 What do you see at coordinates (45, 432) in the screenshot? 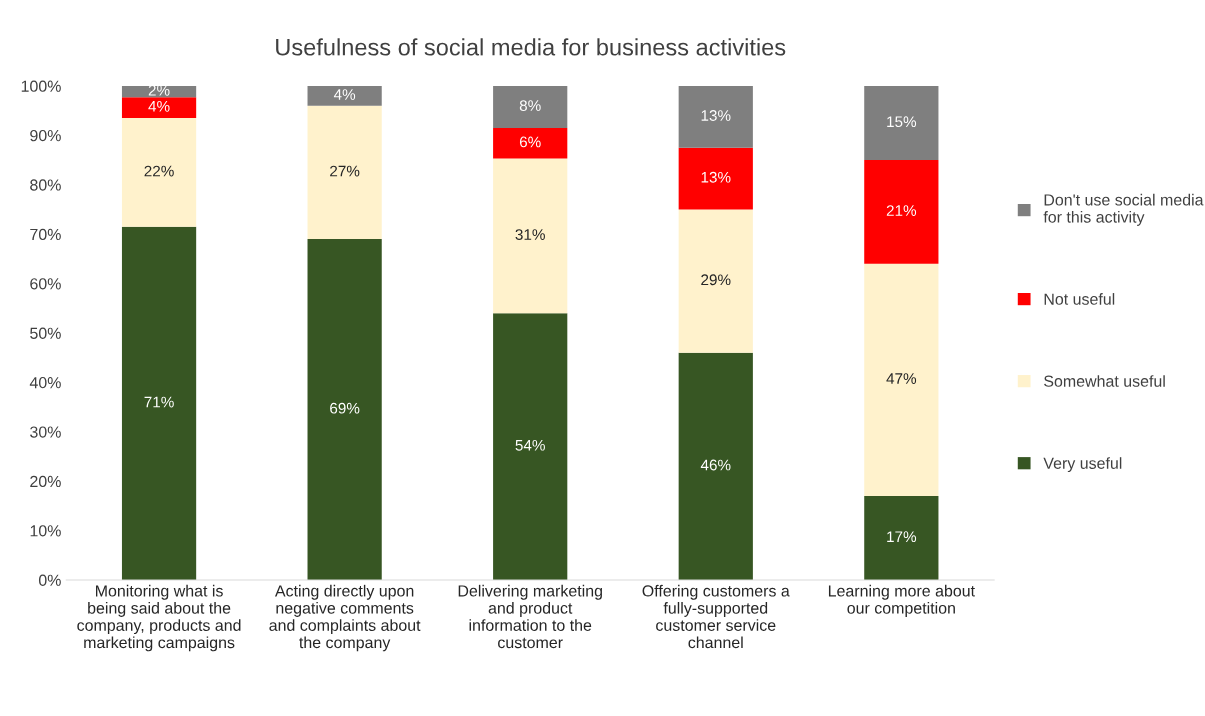
I see `y-tick-label: 30%` at bounding box center [45, 432].